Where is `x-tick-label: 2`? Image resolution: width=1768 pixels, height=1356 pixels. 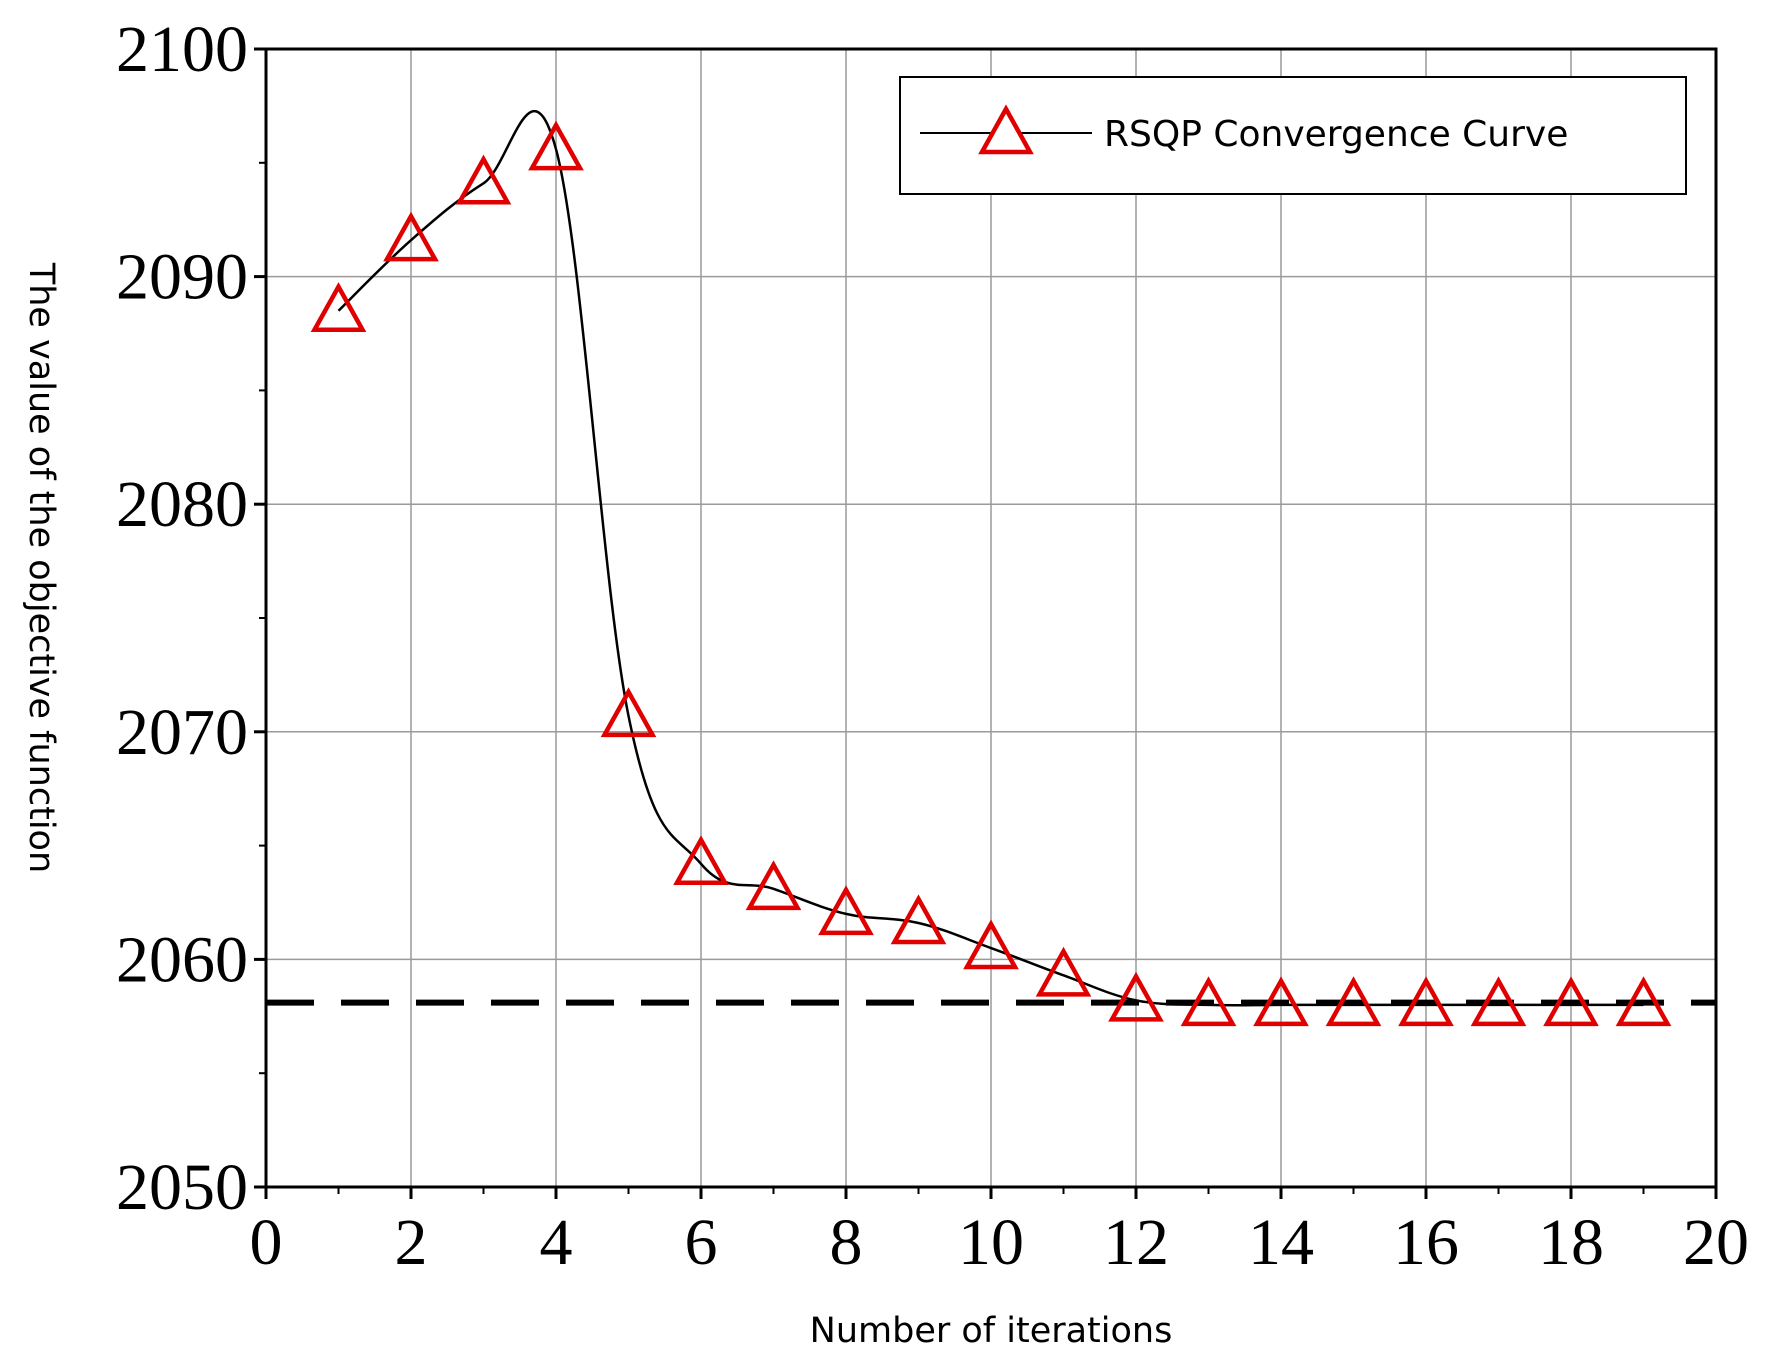
x-tick-label: 2 is located at coordinates (411, 1242).